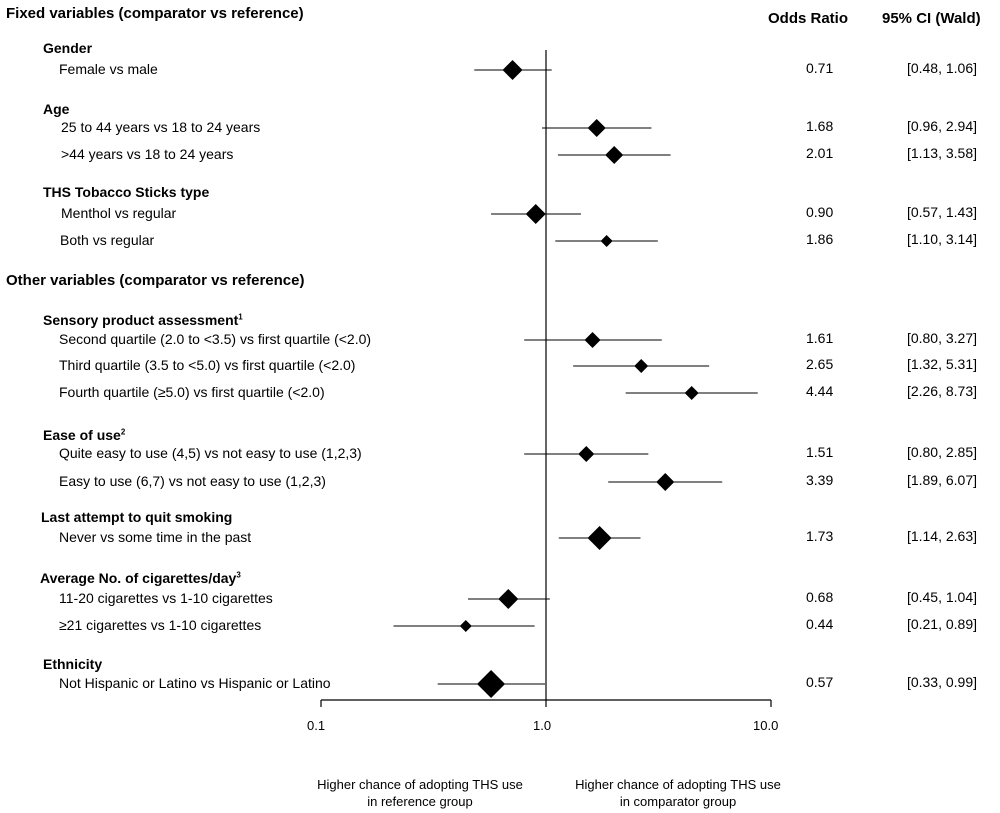 The height and width of the screenshot is (813, 1000). Describe the element at coordinates (941, 391) in the screenshot. I see `ci-value: [2.26, 8.73]` at that location.